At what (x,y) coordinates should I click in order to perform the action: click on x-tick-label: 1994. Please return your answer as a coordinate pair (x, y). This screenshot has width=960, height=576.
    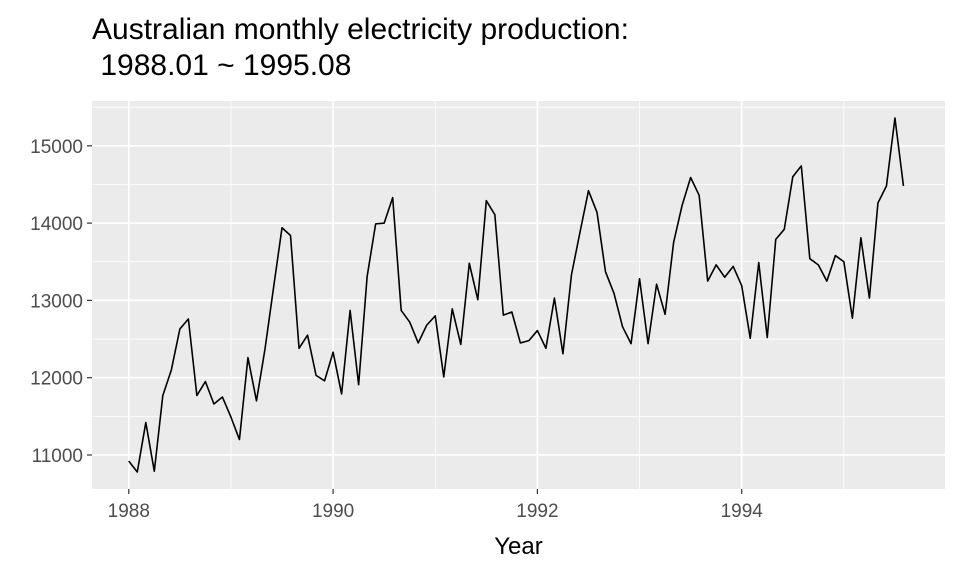
    Looking at the image, I should click on (742, 511).